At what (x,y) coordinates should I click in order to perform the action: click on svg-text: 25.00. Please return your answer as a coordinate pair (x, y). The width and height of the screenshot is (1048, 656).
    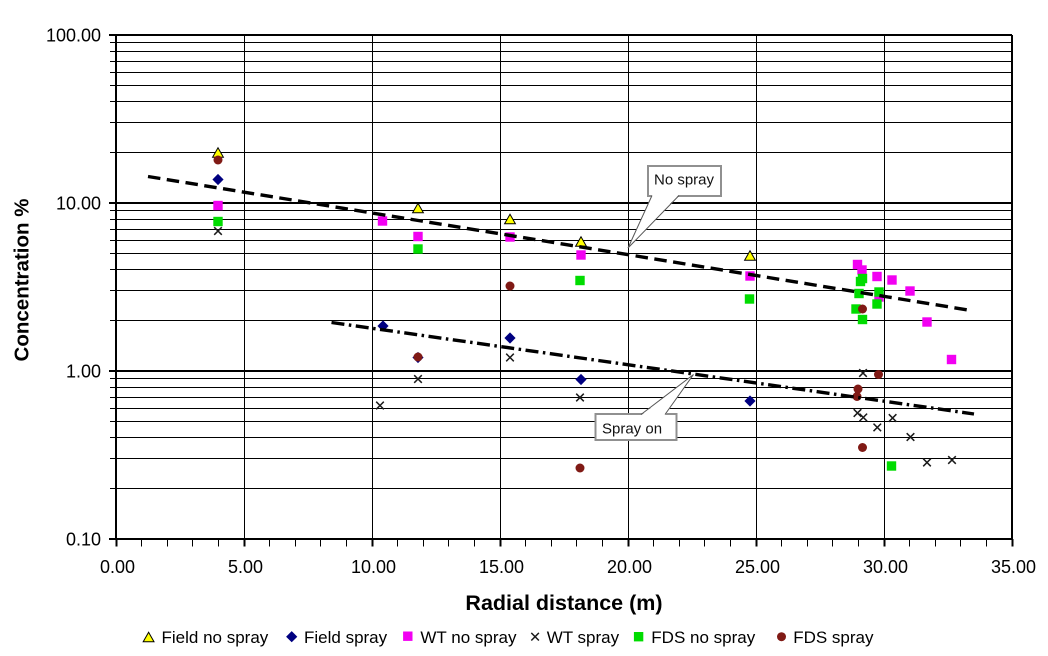
    Looking at the image, I should click on (757, 567).